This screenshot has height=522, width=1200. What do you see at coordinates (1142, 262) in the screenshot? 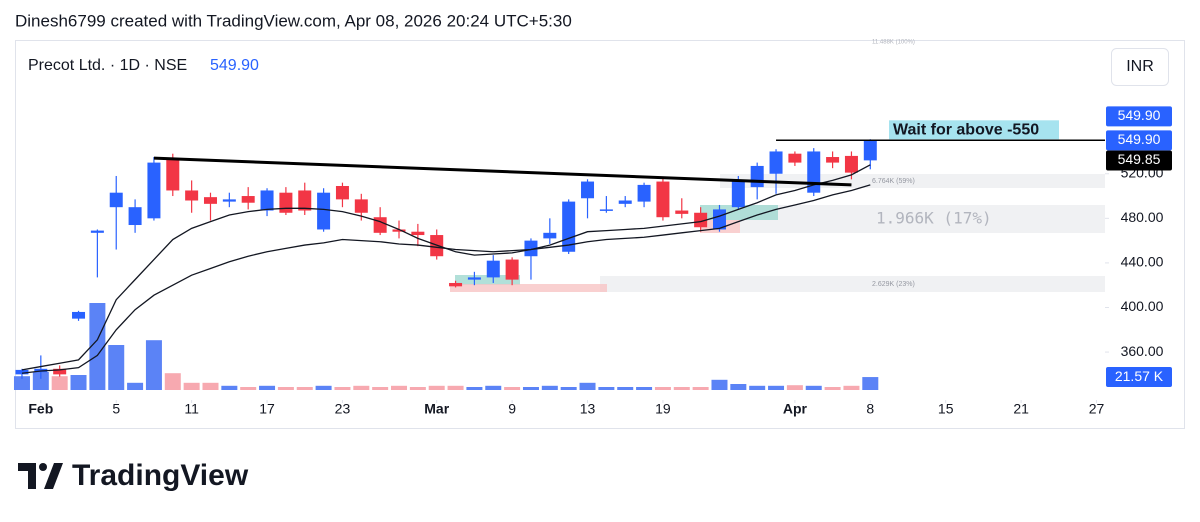
I see `y-tick-label: 440.00` at bounding box center [1142, 262].